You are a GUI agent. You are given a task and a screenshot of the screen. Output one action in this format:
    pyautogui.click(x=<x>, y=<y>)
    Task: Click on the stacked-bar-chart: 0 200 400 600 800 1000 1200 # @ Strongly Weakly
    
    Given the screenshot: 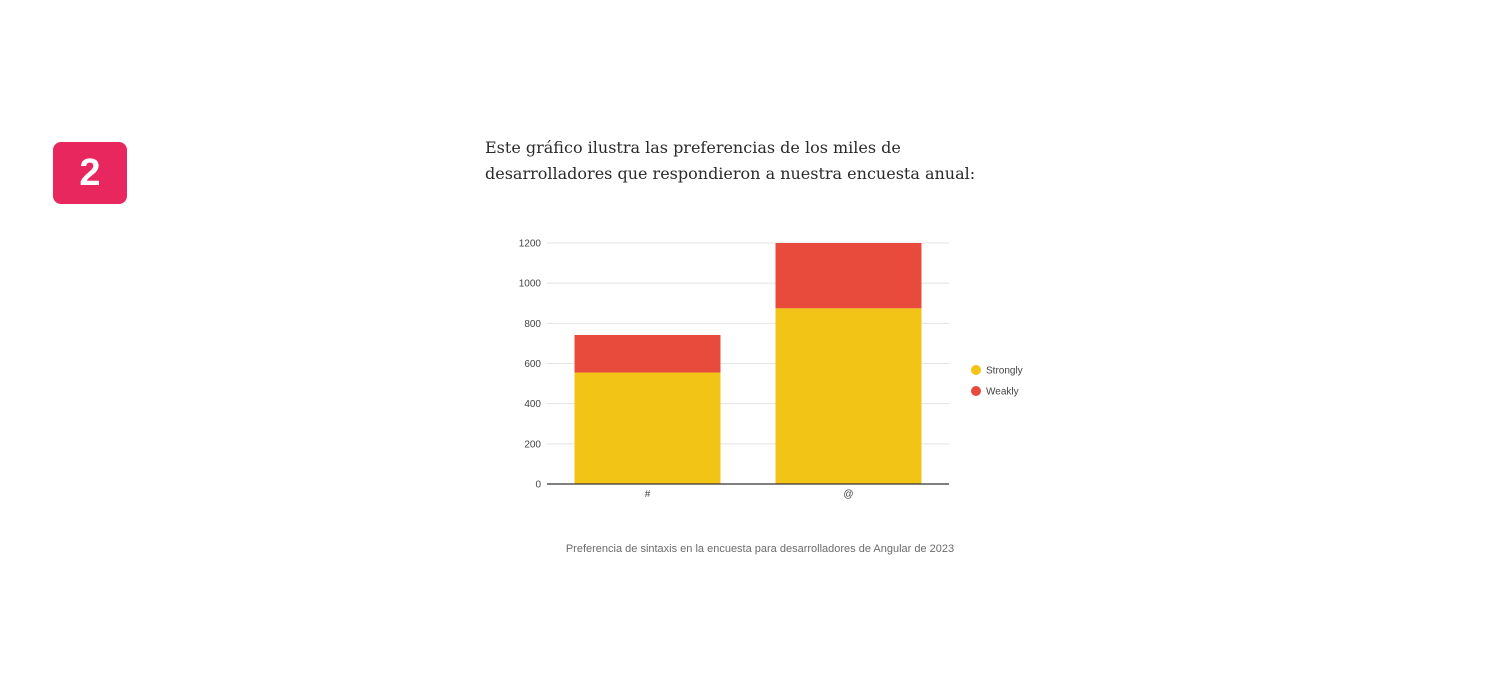 What is the action you would take?
    pyautogui.click(x=771, y=370)
    